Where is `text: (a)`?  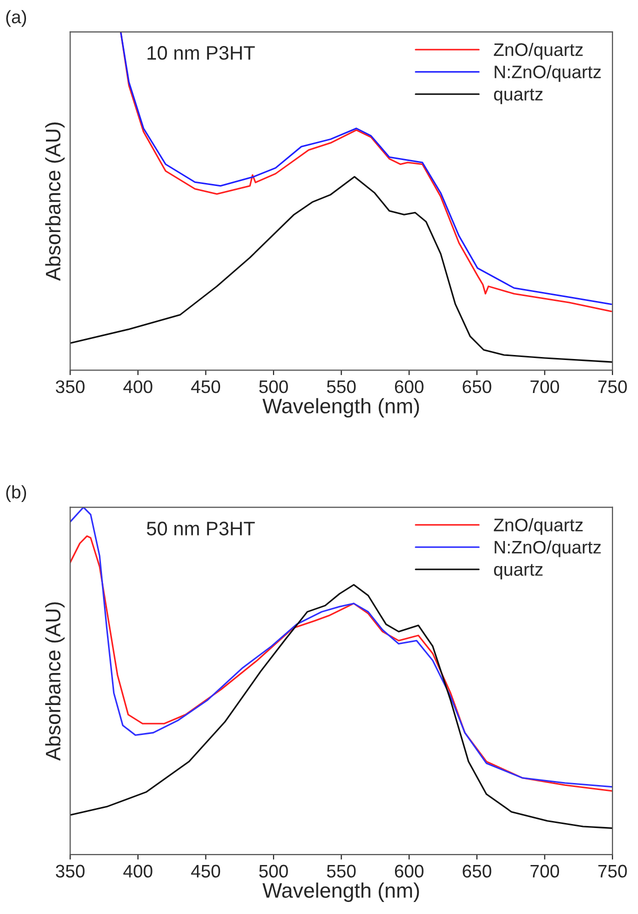 text: (a) is located at coordinates (16, 18).